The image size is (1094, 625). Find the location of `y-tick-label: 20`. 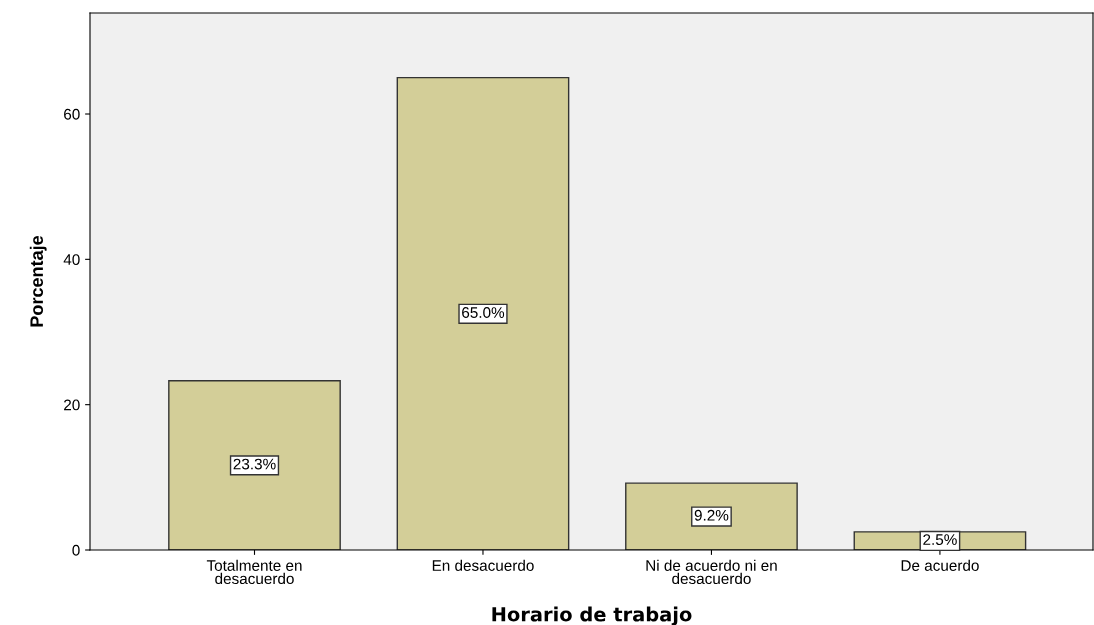

y-tick-label: 20 is located at coordinates (72, 405).